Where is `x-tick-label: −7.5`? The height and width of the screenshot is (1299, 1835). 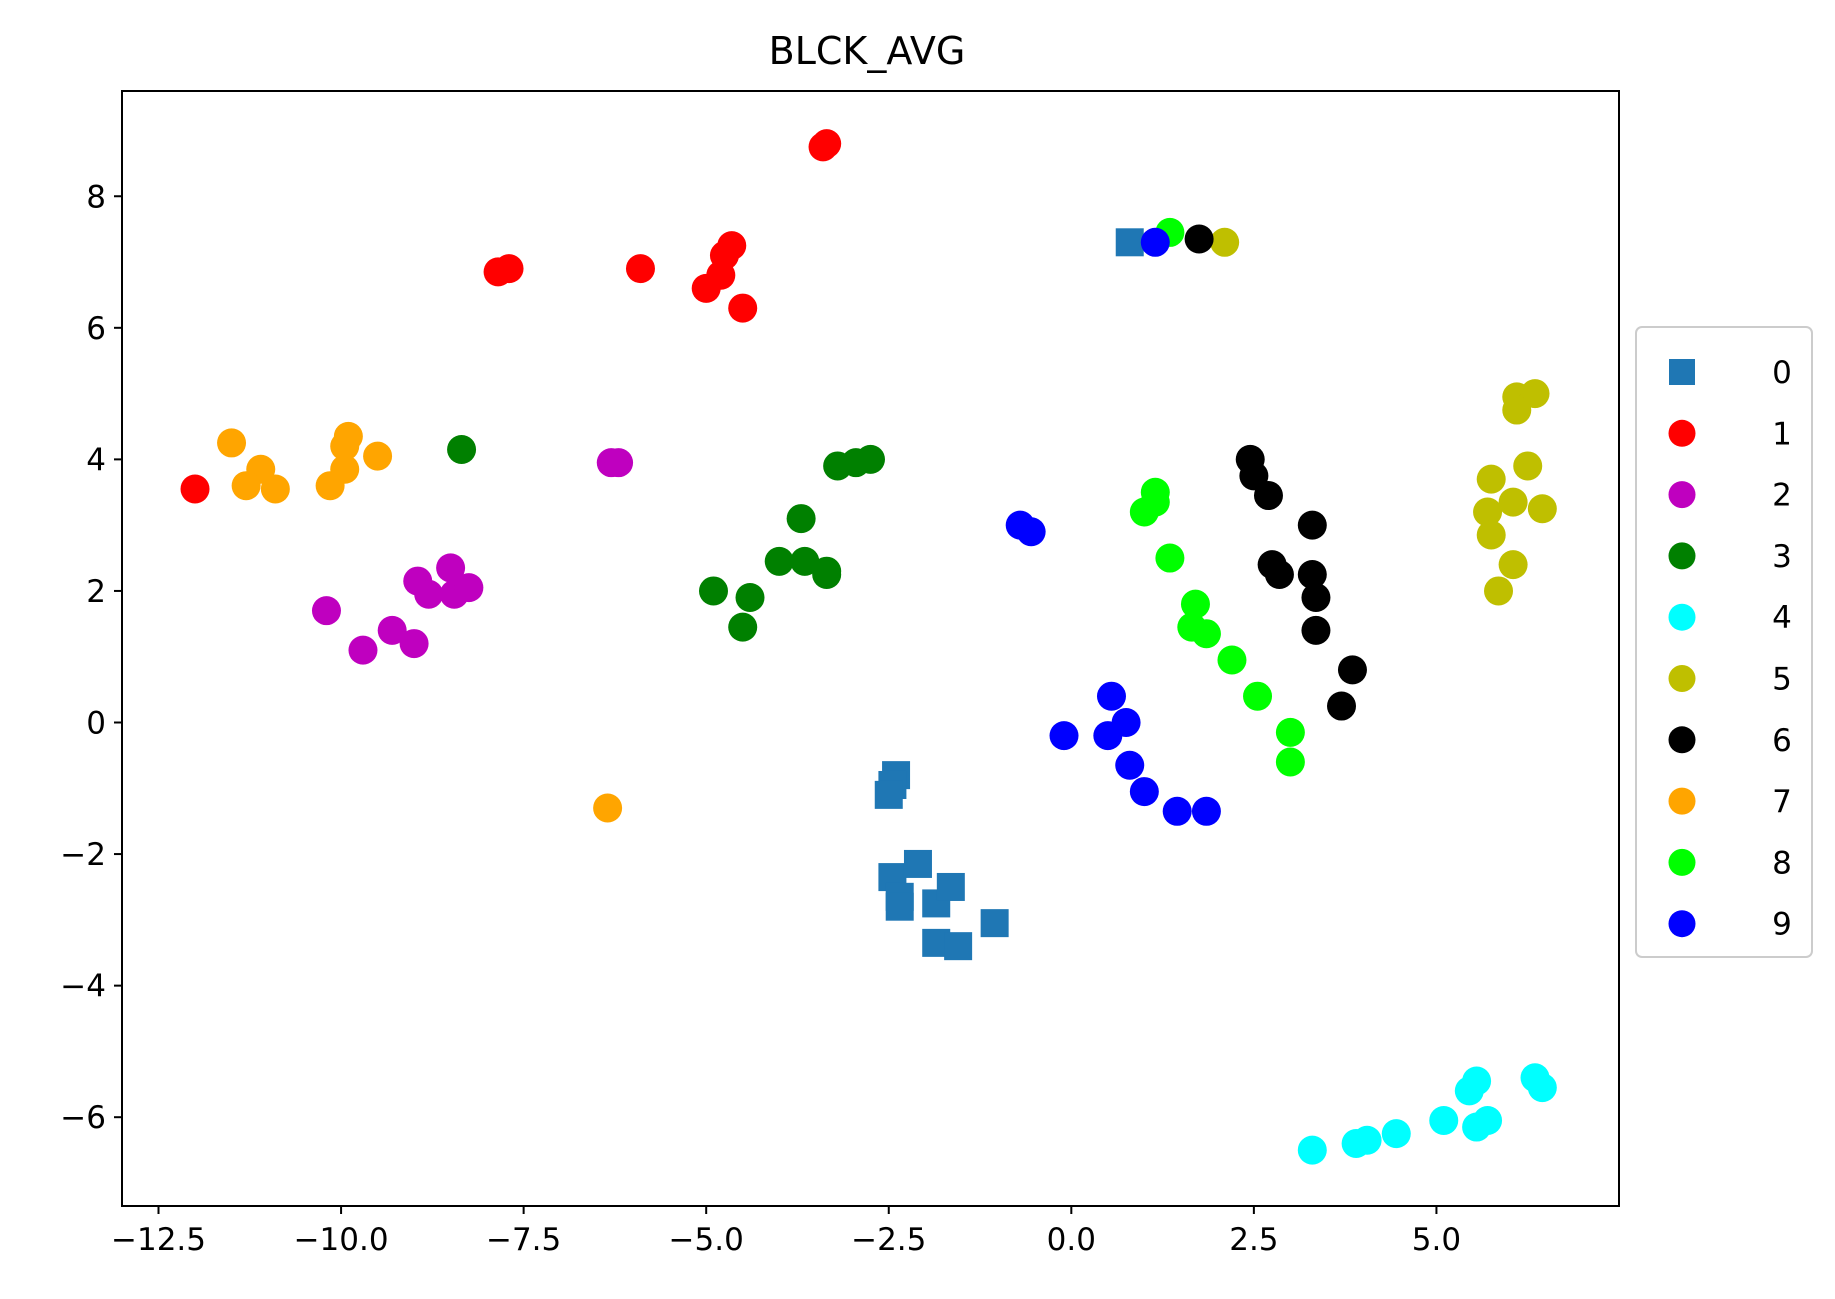 x-tick-label: −7.5 is located at coordinates (523, 1240).